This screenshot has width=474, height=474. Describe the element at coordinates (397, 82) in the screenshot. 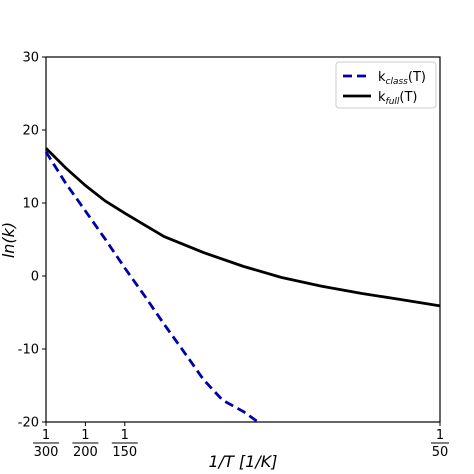

I see `legend-label-subscript: class` at that location.